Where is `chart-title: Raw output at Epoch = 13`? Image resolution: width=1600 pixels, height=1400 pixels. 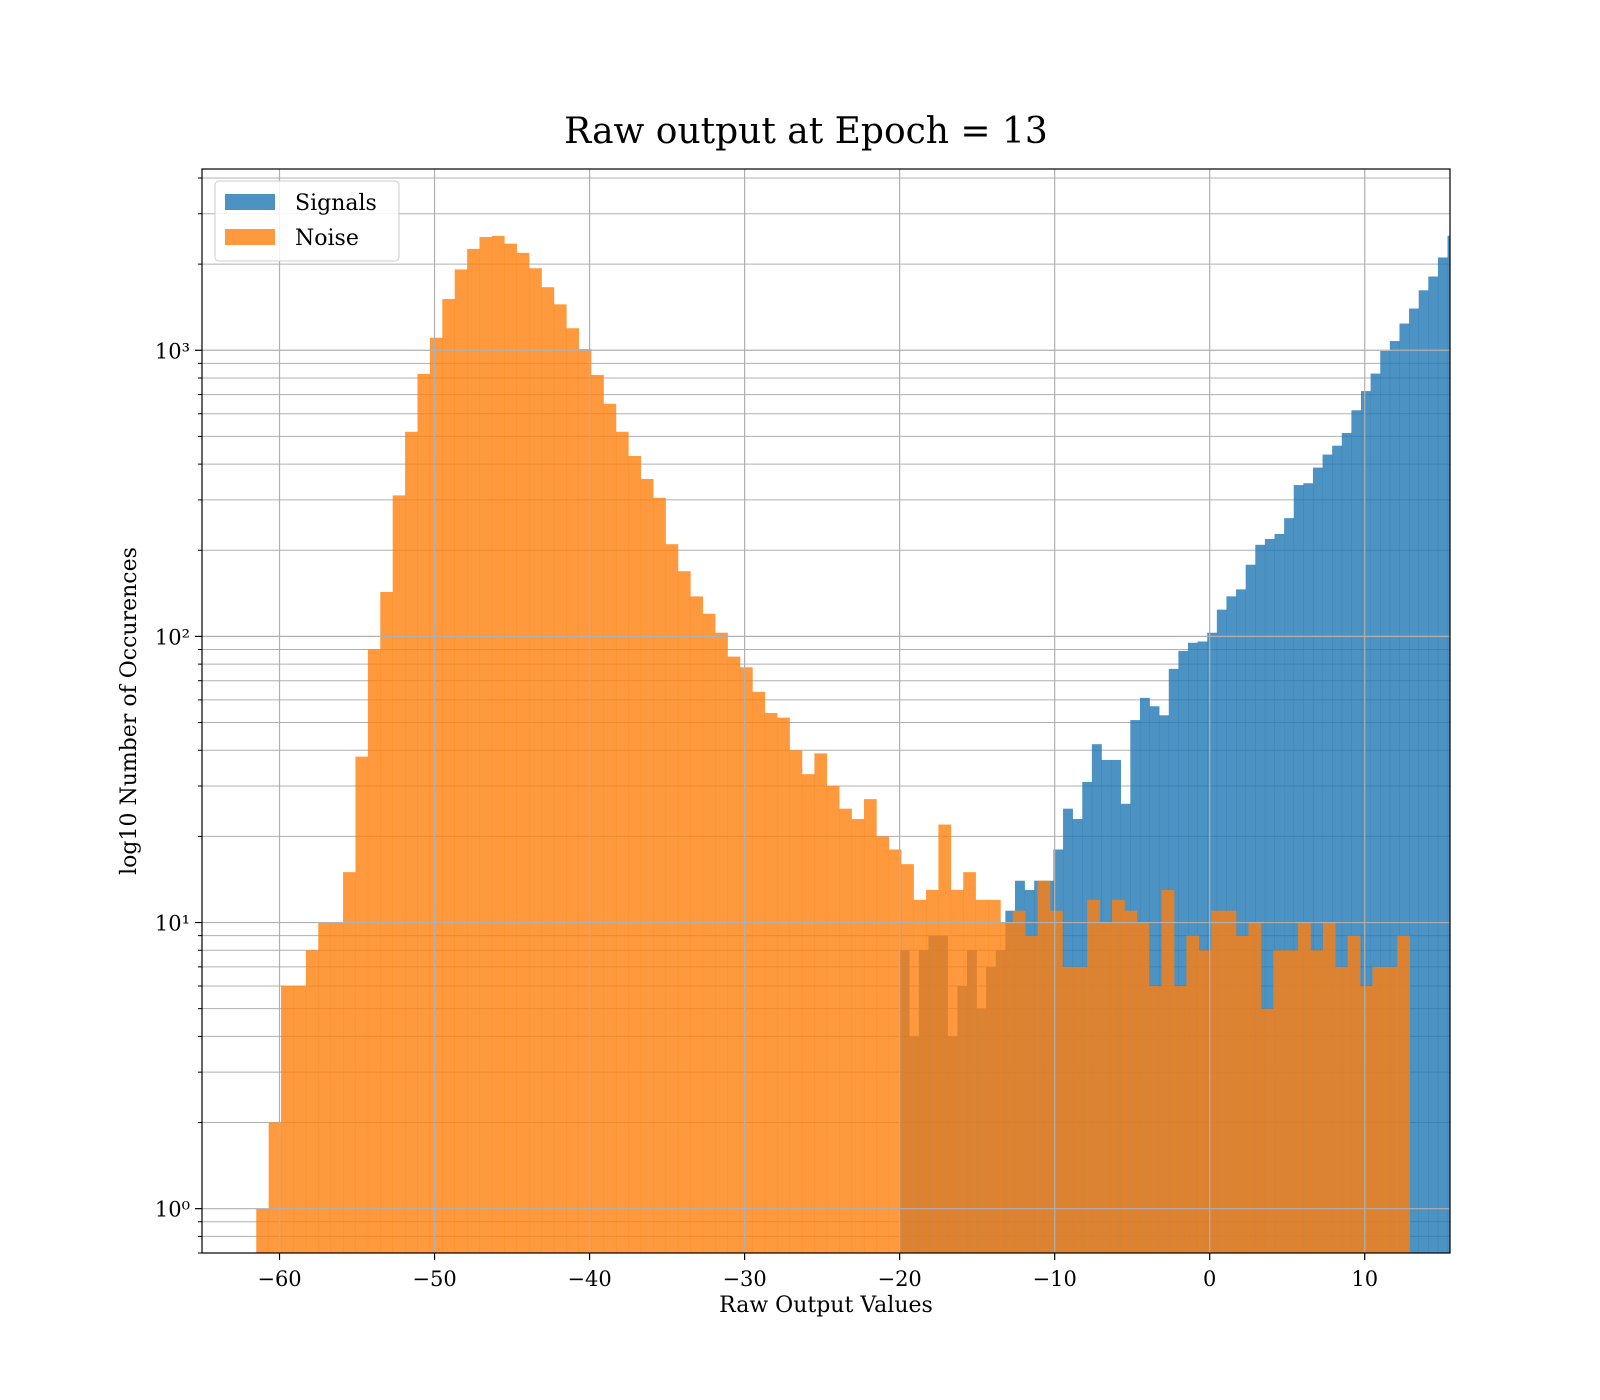
chart-title: Raw output at Epoch = 13 is located at coordinates (806, 131).